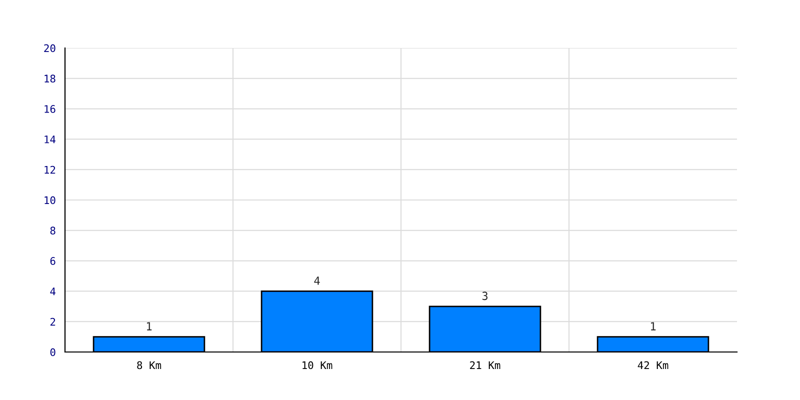 This screenshot has width=800, height=400. Describe the element at coordinates (485, 296) in the screenshot. I see `data-label: 3` at that location.